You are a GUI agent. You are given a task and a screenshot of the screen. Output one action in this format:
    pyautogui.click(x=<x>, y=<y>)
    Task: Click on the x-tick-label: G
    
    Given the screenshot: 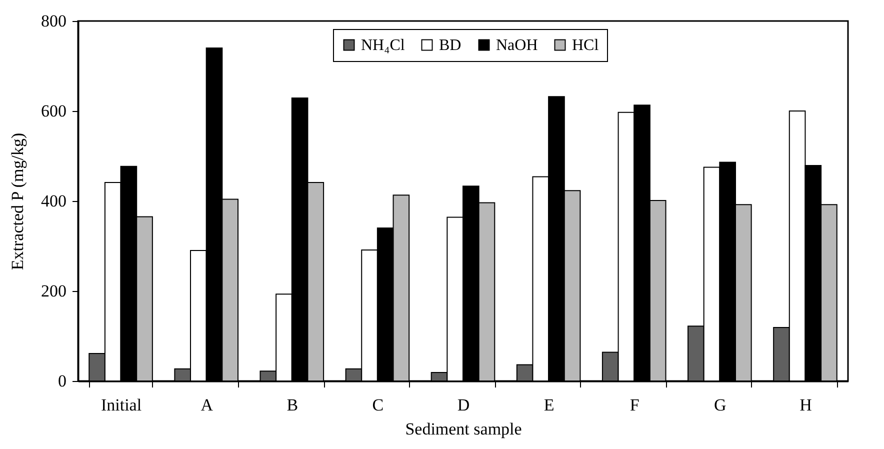 What is the action you would take?
    pyautogui.click(x=720, y=405)
    